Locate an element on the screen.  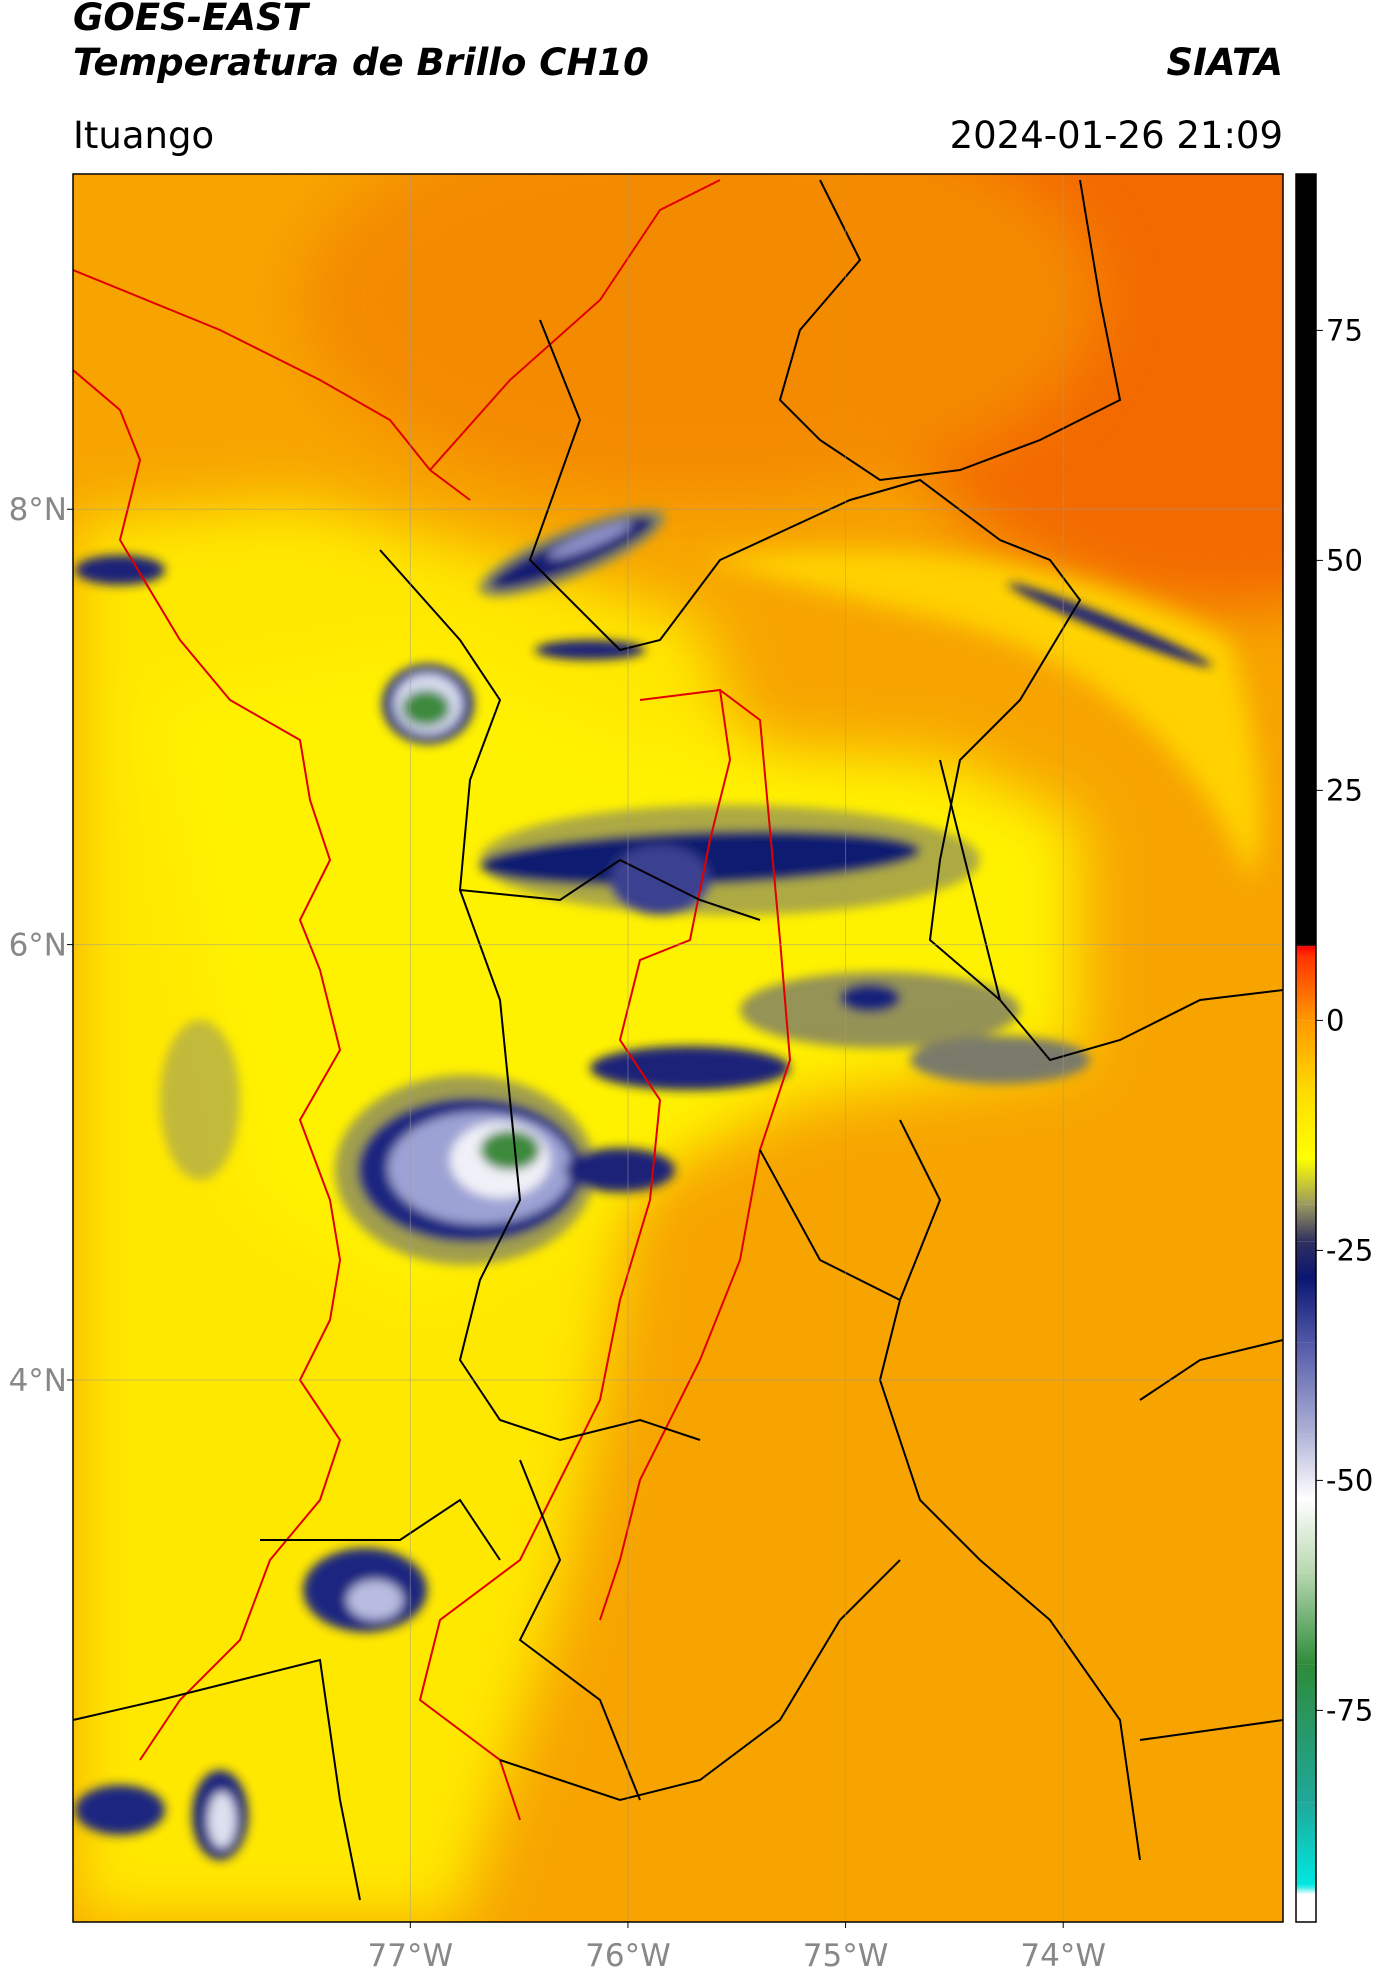
colorbar-tick-label: -75 is located at coordinates (1349, 1710).